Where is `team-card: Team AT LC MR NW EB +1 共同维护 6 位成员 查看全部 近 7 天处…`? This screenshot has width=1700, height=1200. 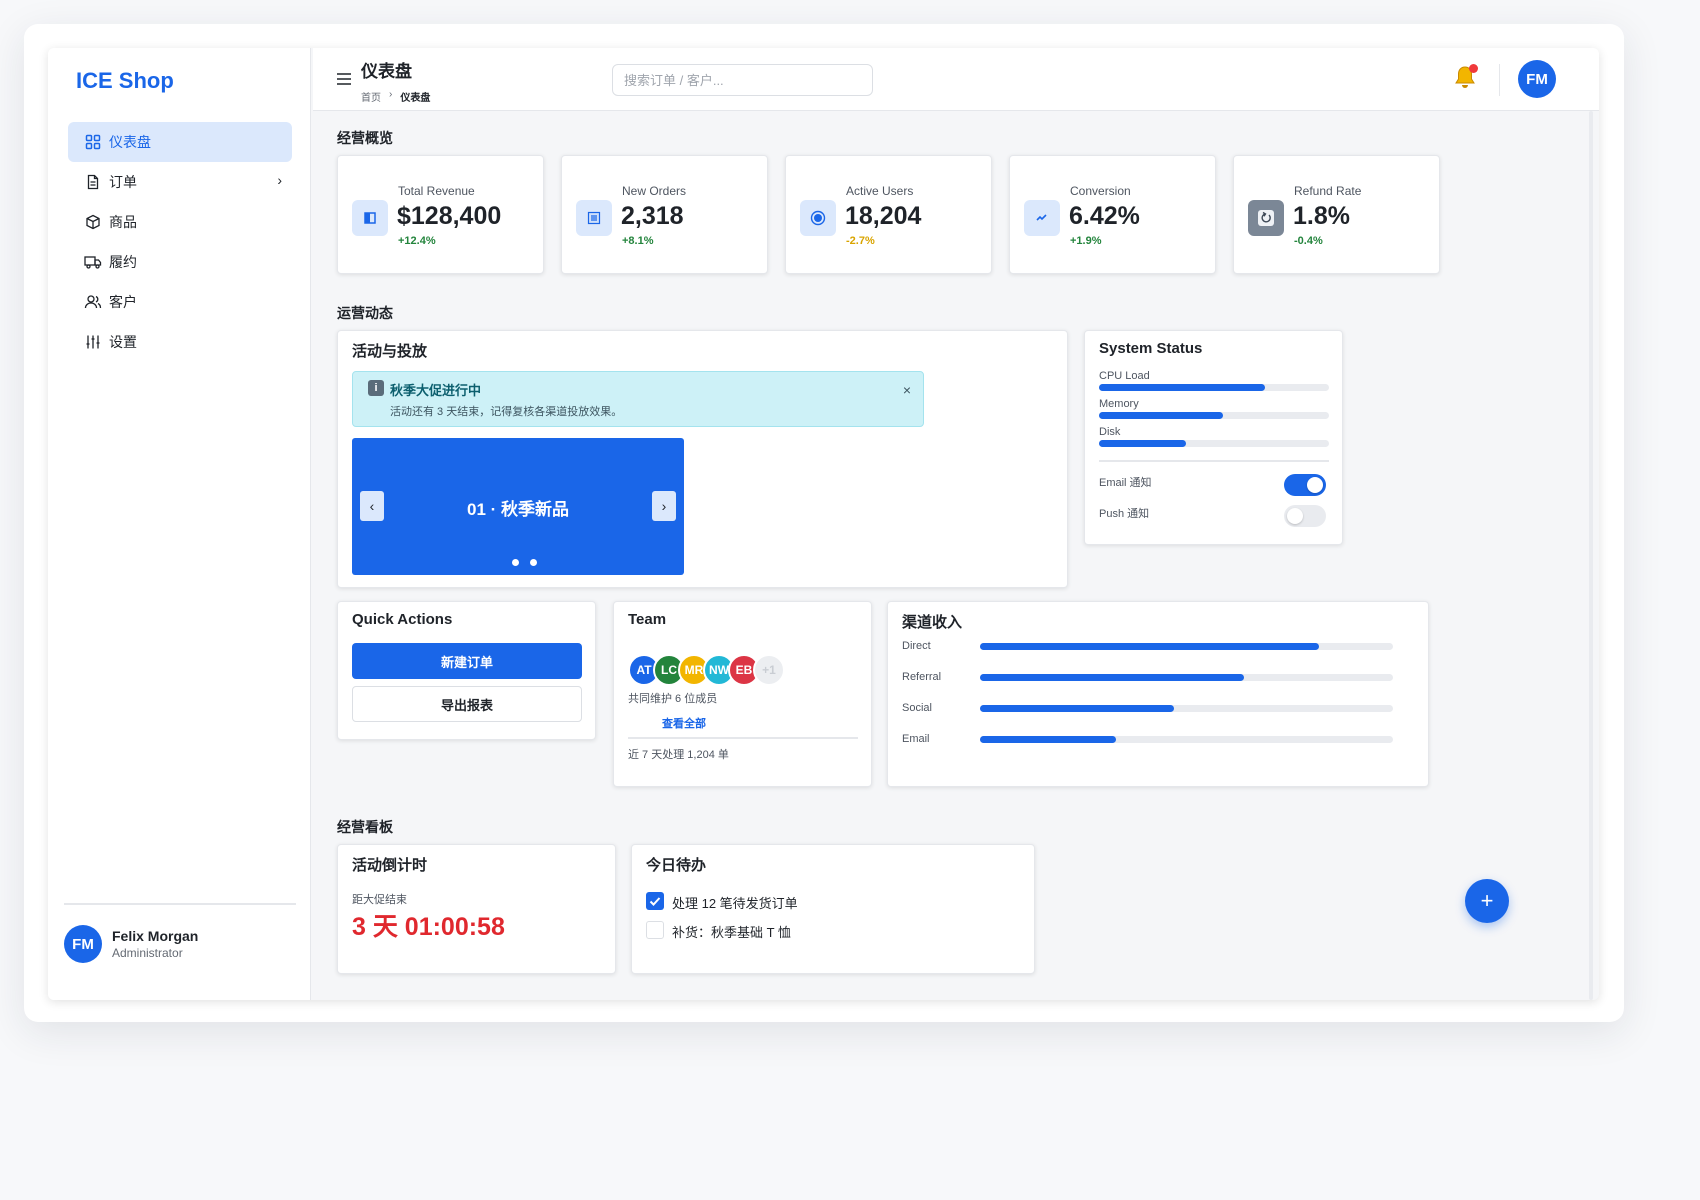 team-card: Team AT LC MR NW EB +1 共同维护 6 位成员 查看全部 近 7 天处… is located at coordinates (742, 694).